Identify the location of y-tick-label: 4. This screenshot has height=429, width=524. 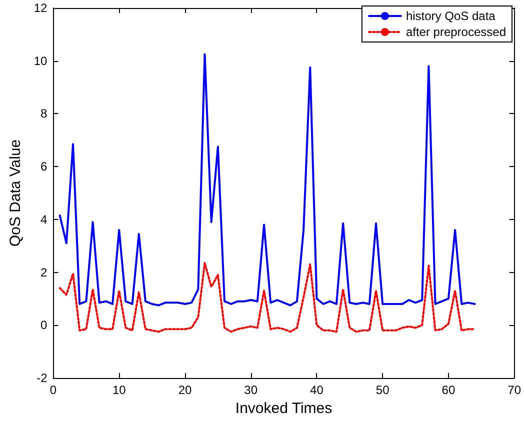
(44, 219).